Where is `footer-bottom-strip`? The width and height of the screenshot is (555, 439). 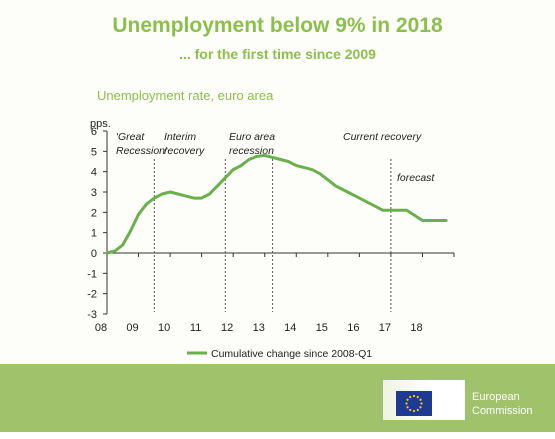
footer-bottom-strip is located at coordinates (277, 435).